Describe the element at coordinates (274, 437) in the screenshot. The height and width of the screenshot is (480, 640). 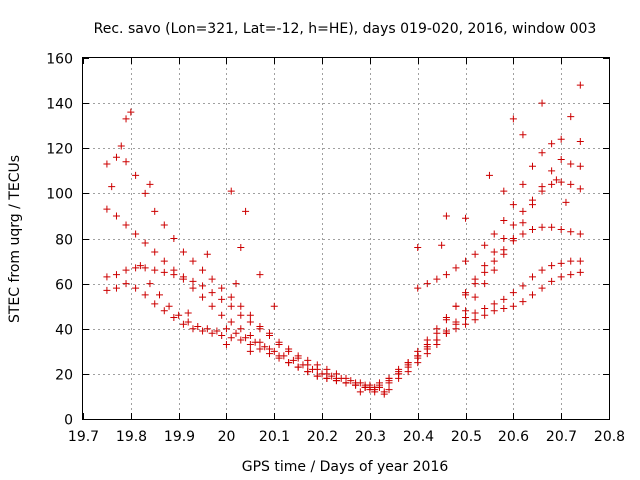
I see `x-tick-label: 20.1` at that location.